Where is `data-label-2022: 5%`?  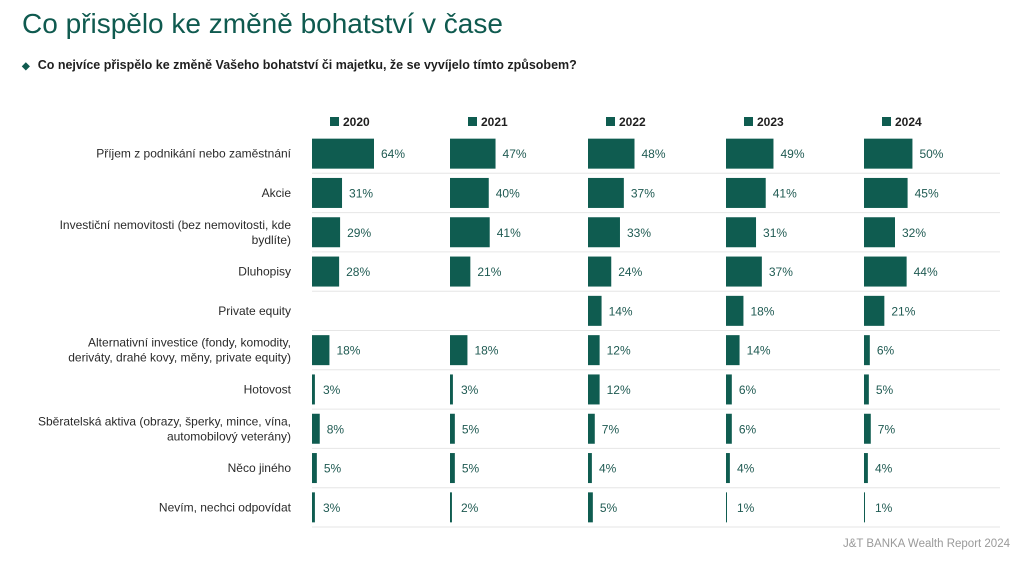
data-label-2022: 5% is located at coordinates (609, 508).